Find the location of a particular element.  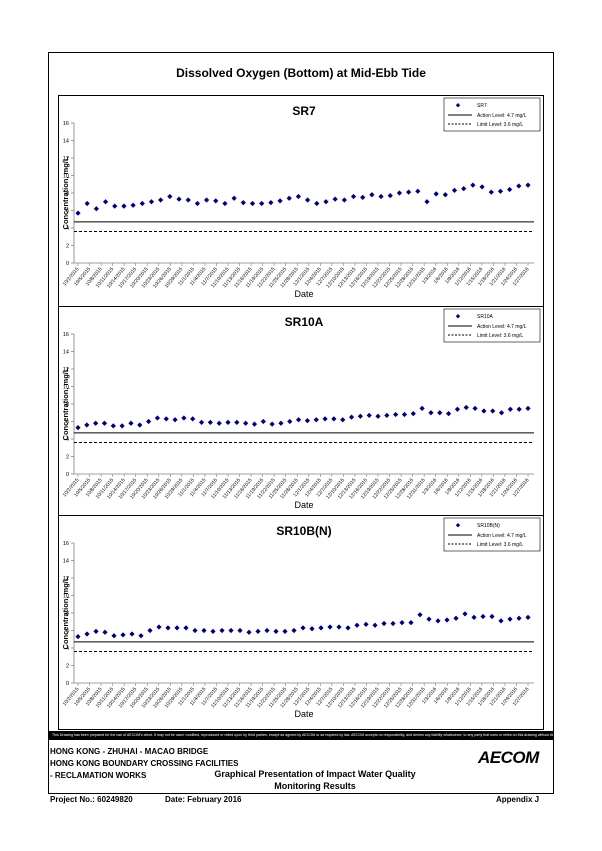

chart-title: SR10A is located at coordinates (304, 322).